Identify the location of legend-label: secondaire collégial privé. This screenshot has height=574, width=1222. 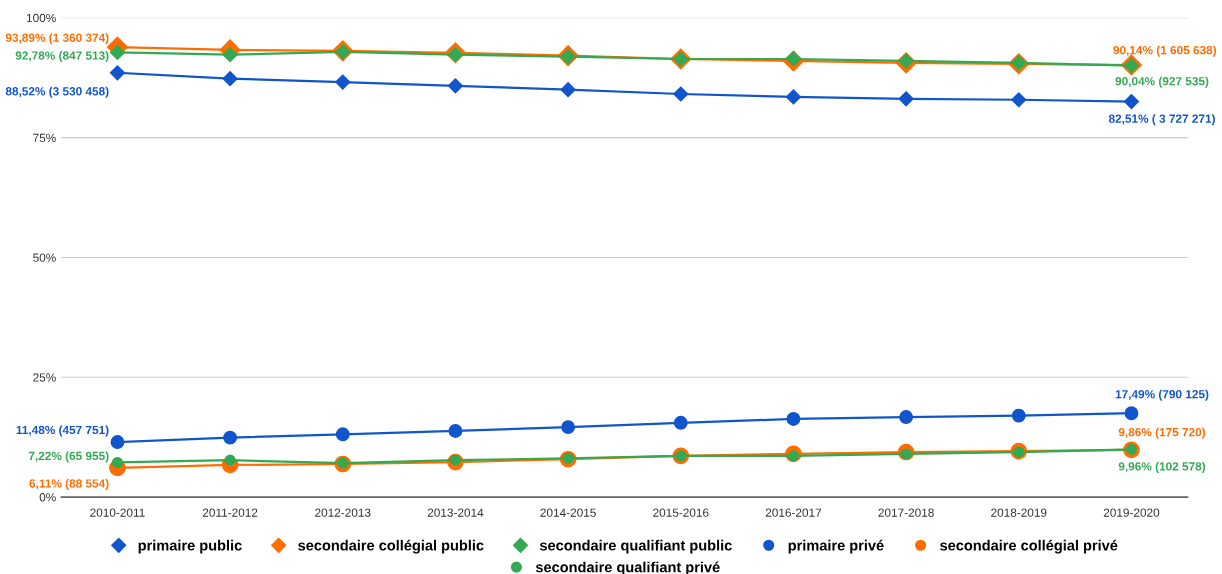
(1029, 546).